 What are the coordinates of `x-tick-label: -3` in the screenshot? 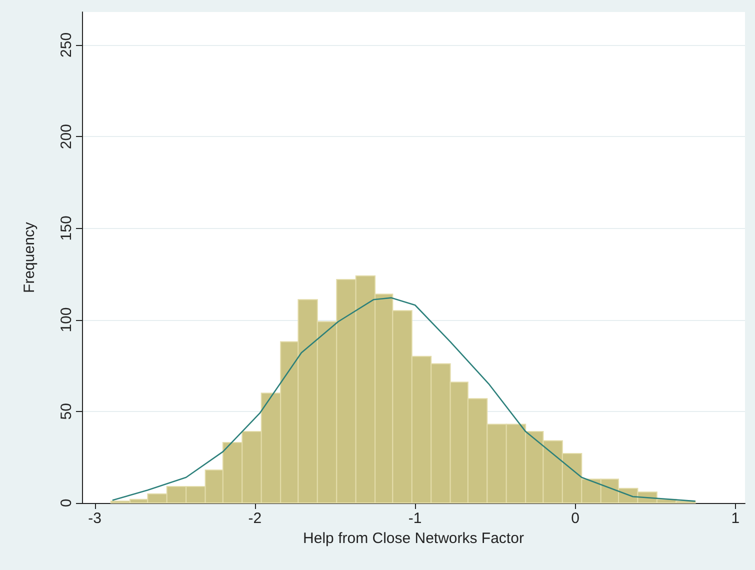 It's located at (95, 518).